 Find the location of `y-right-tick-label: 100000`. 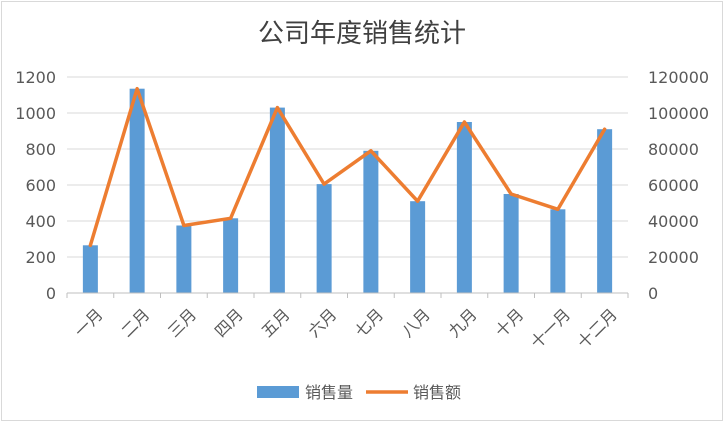

y-right-tick-label: 100000 is located at coordinates (678, 113).